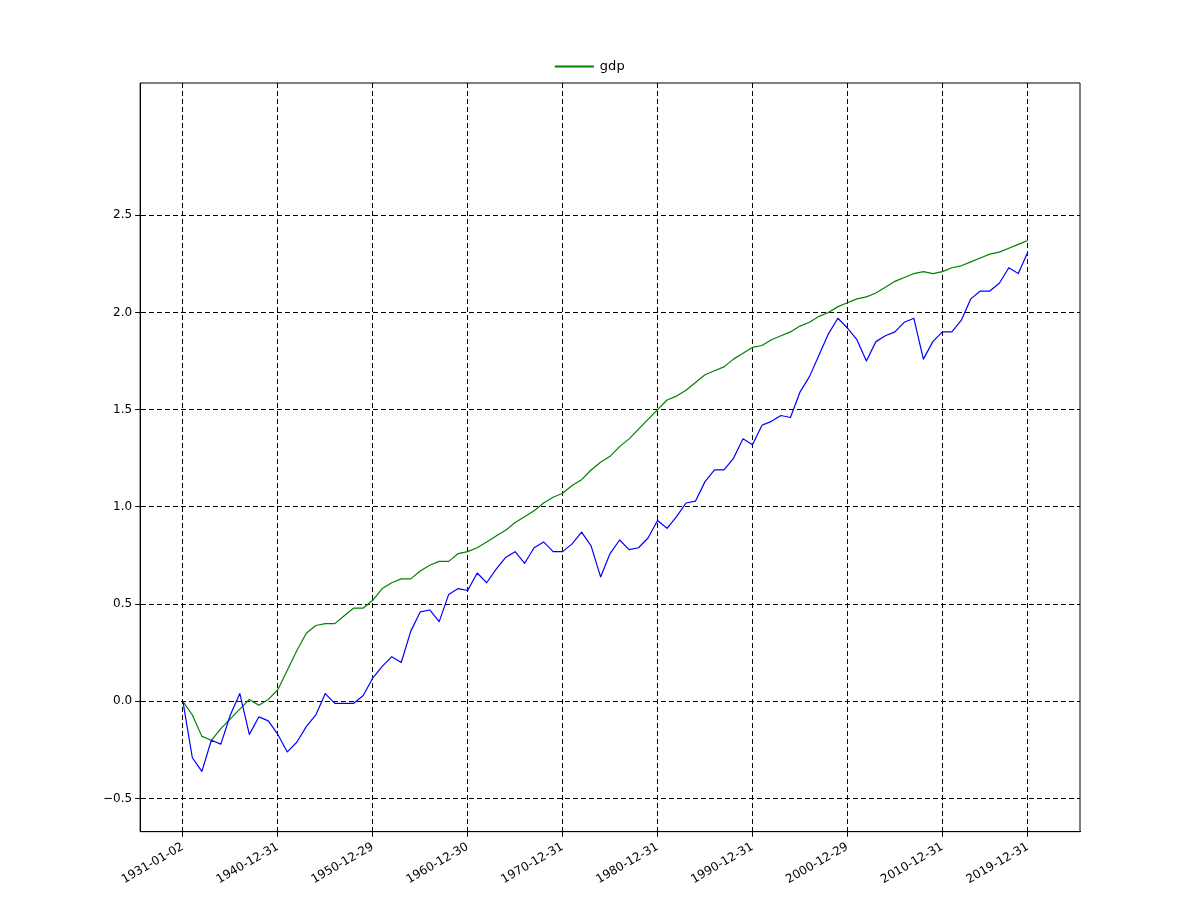 Image resolution: width=1200 pixels, height=900 pixels. Describe the element at coordinates (123, 311) in the screenshot. I see `y-tick-label: 2.0` at that location.